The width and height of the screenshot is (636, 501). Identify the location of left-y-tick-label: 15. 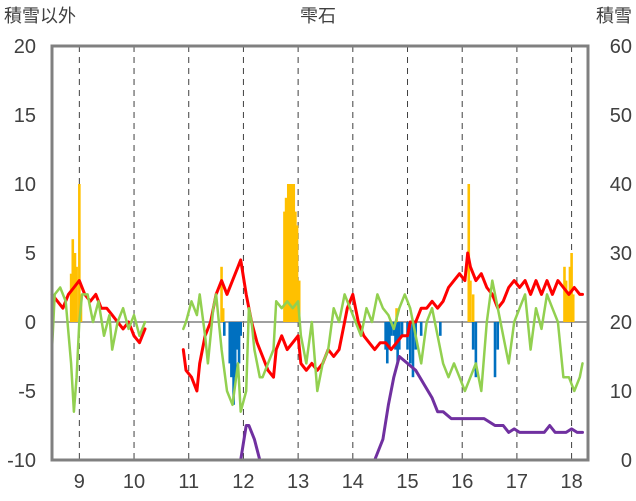
(25, 116).